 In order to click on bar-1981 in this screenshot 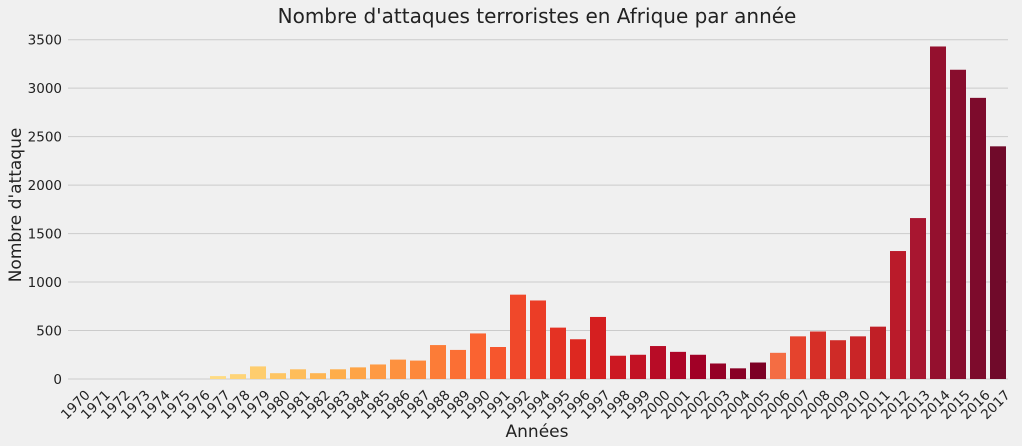, I will do `click(298, 374)`.